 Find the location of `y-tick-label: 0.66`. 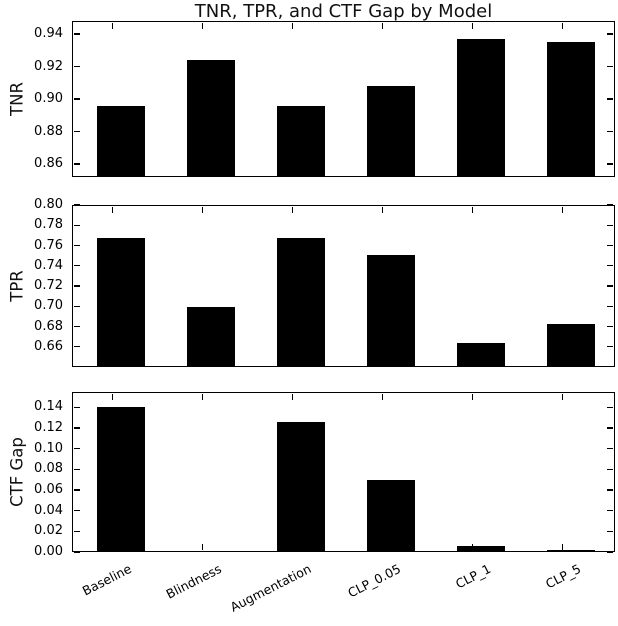

y-tick-label: 0.66 is located at coordinates (48, 346).